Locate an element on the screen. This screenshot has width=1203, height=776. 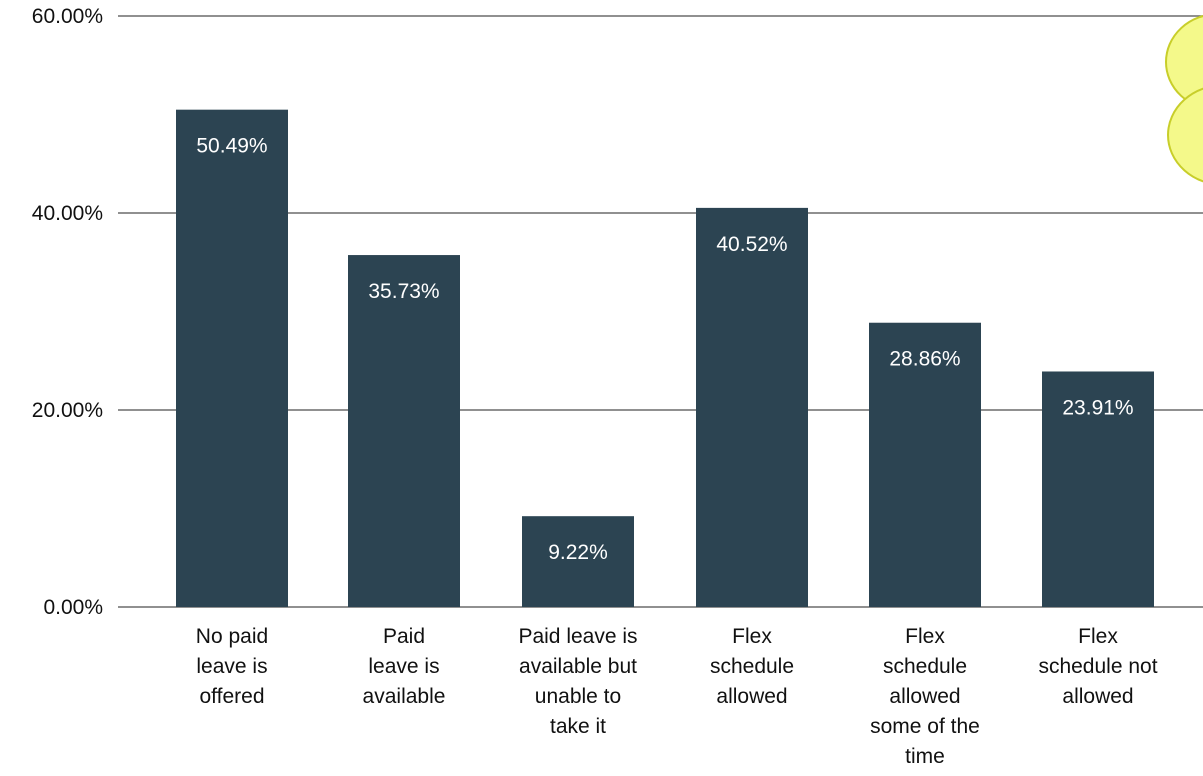
x-category-label-line: available is located at coordinates (404, 696).